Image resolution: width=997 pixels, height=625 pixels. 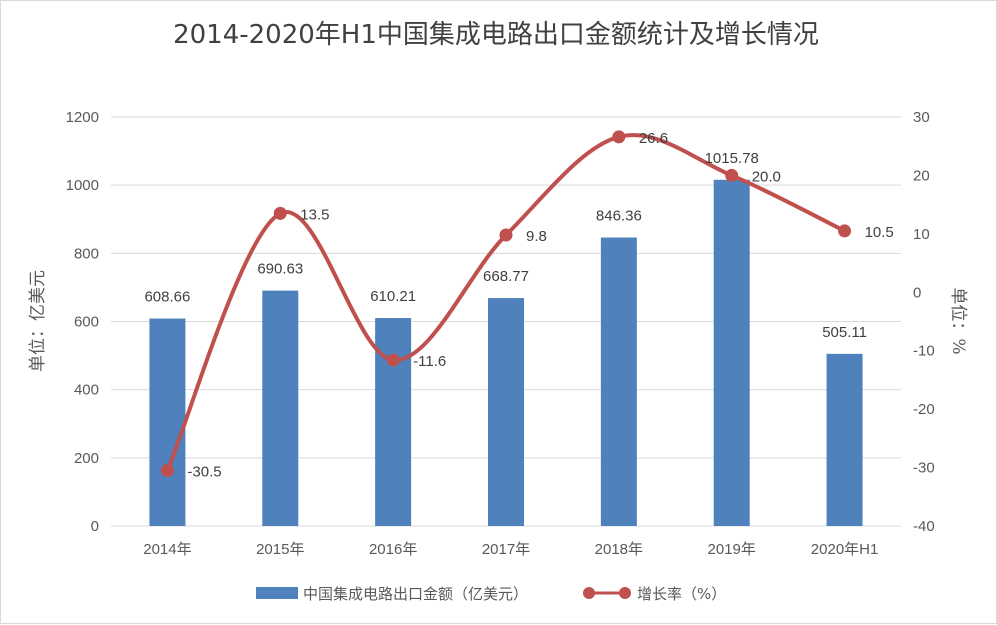 What do you see at coordinates (429, 361) in the screenshot?
I see `line-data-label: -11.6` at bounding box center [429, 361].